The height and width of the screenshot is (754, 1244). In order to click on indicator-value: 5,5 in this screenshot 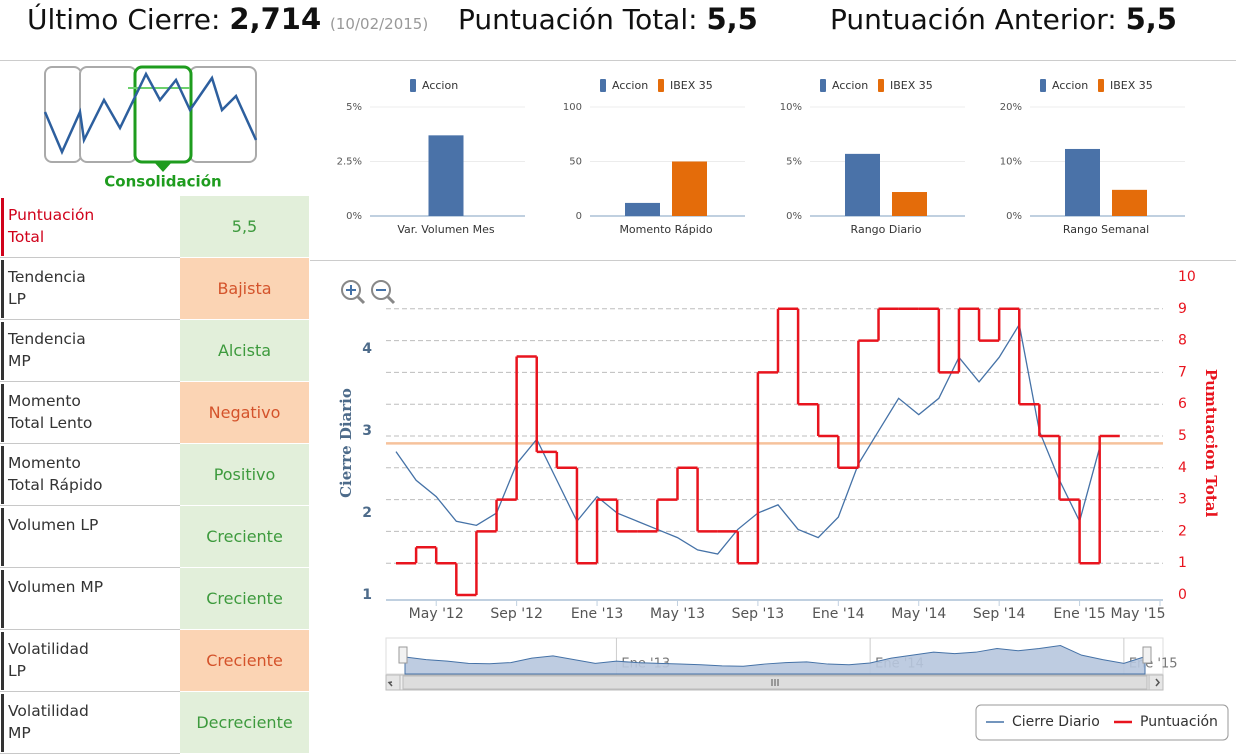, I will do `click(244, 226)`.